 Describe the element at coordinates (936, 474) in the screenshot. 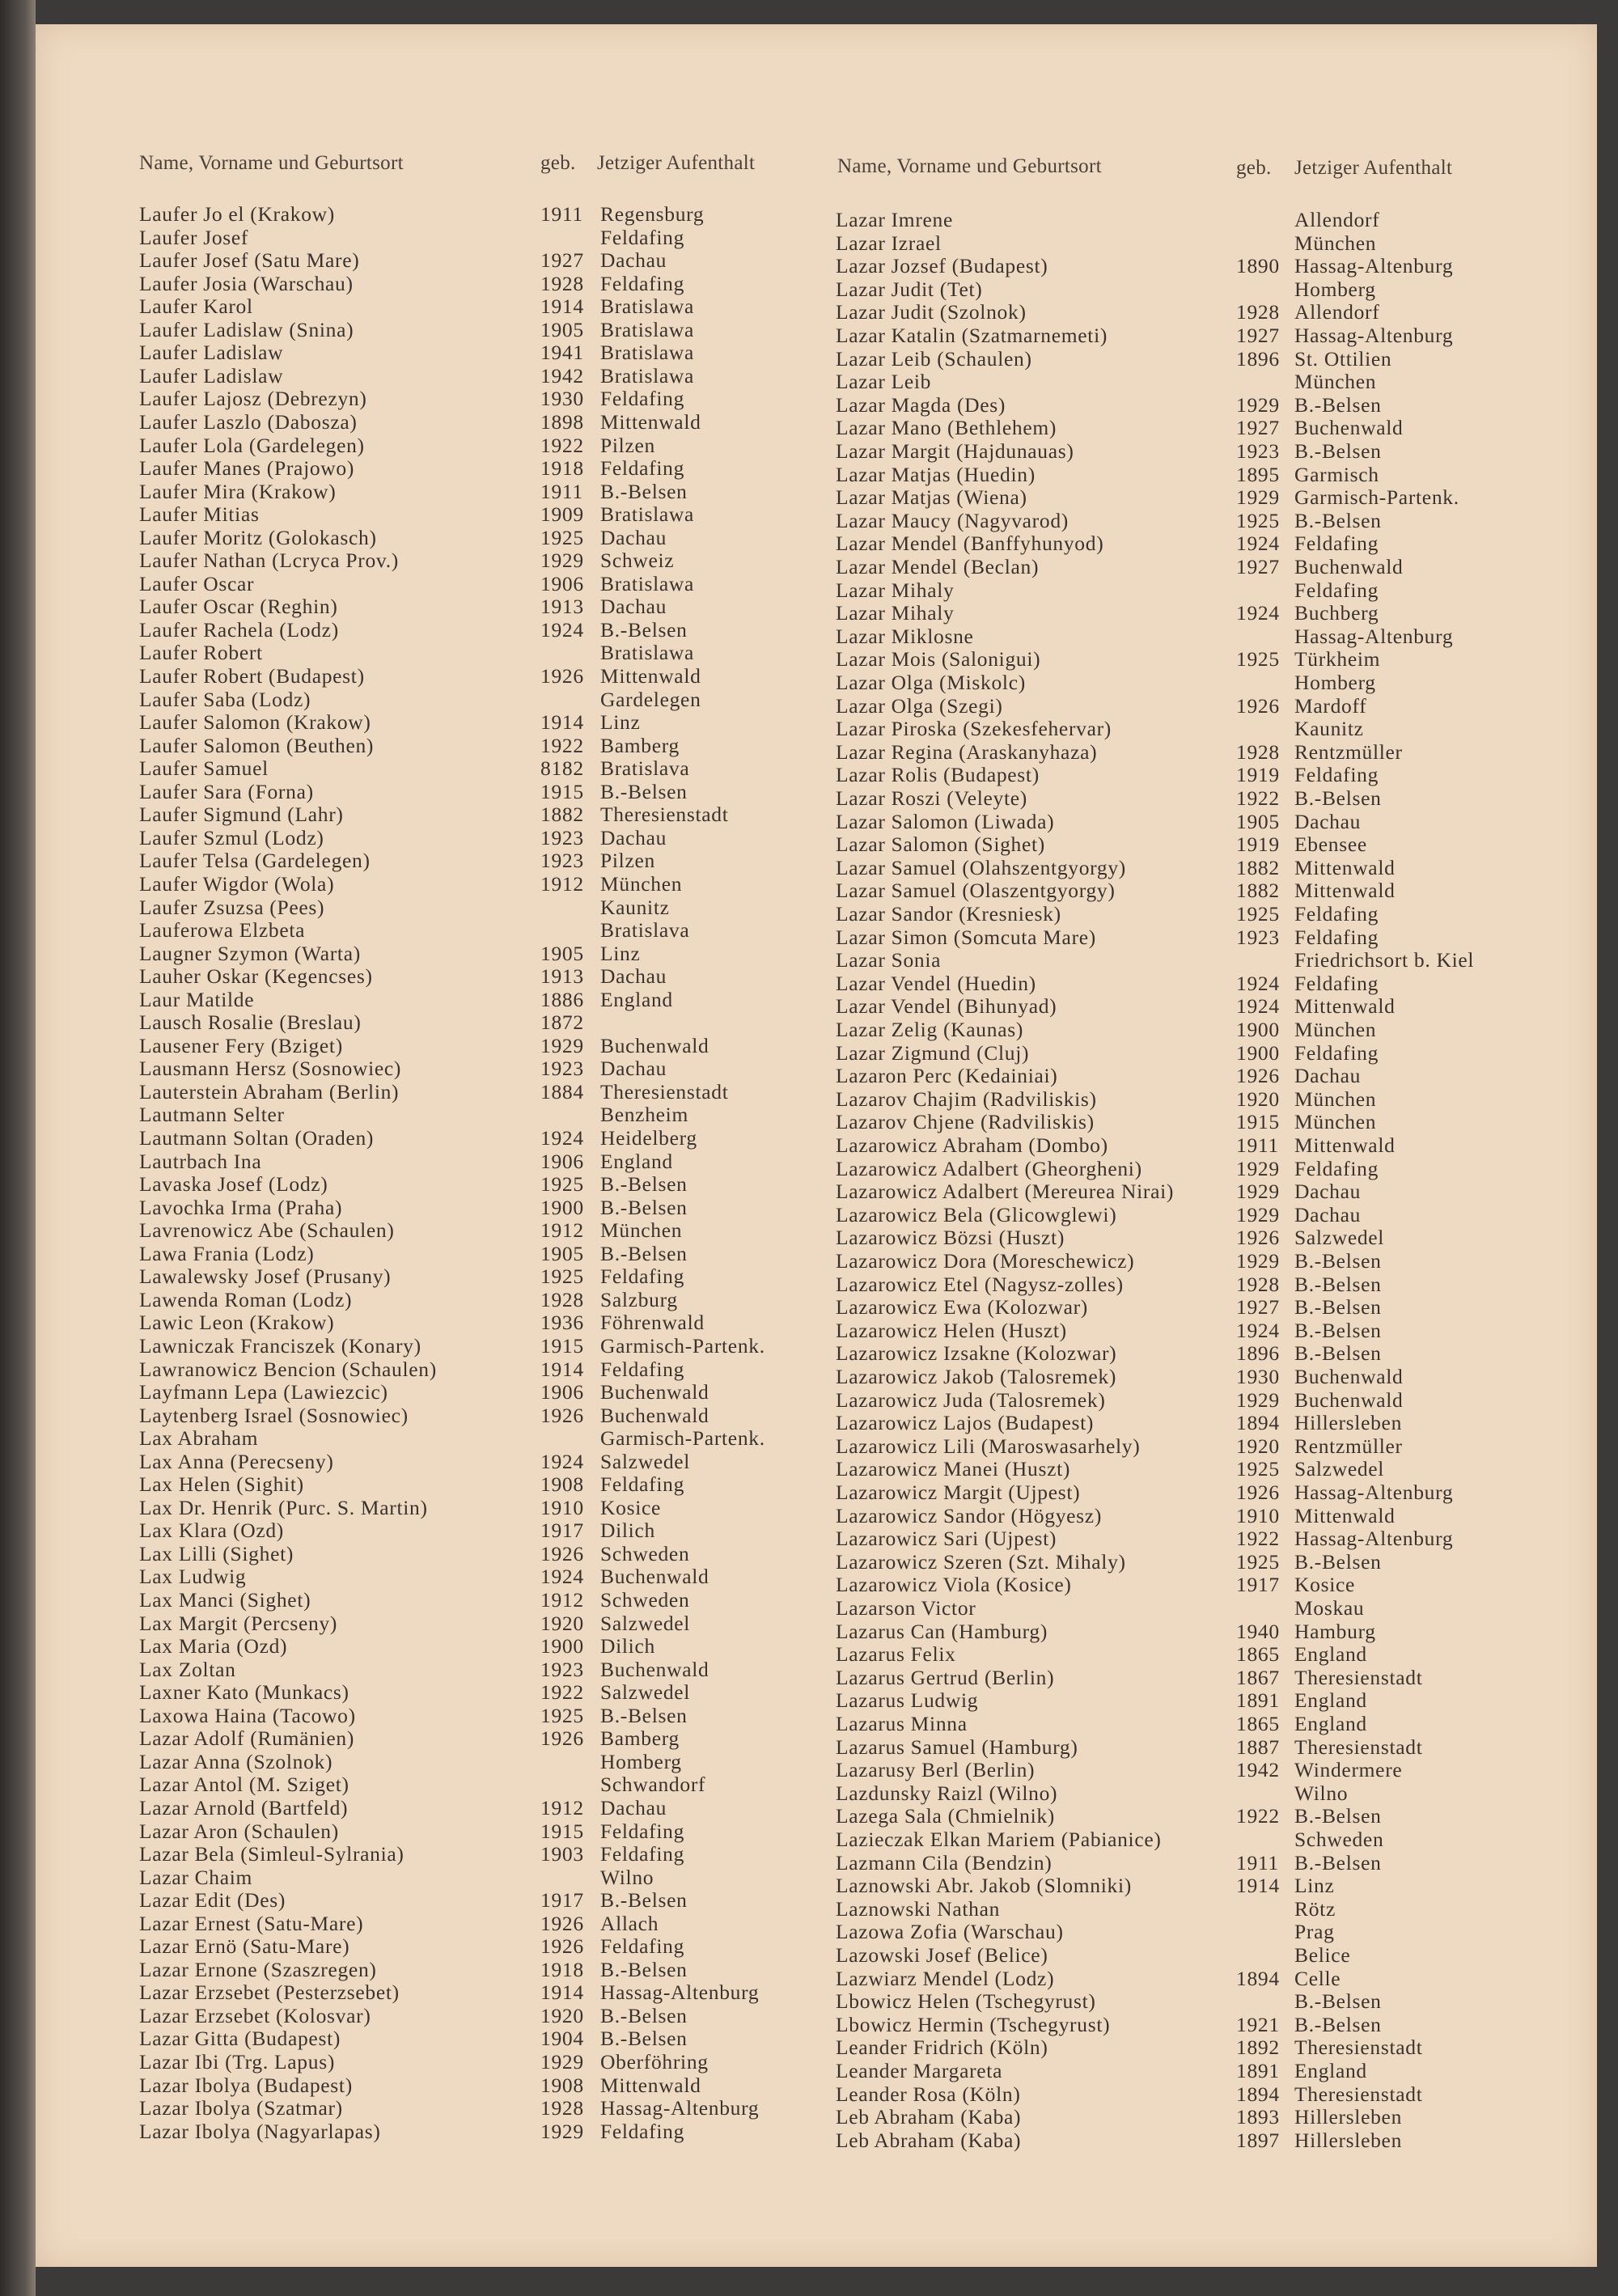

I see `entry-name: Lazar Matjas (Huedin)` at that location.